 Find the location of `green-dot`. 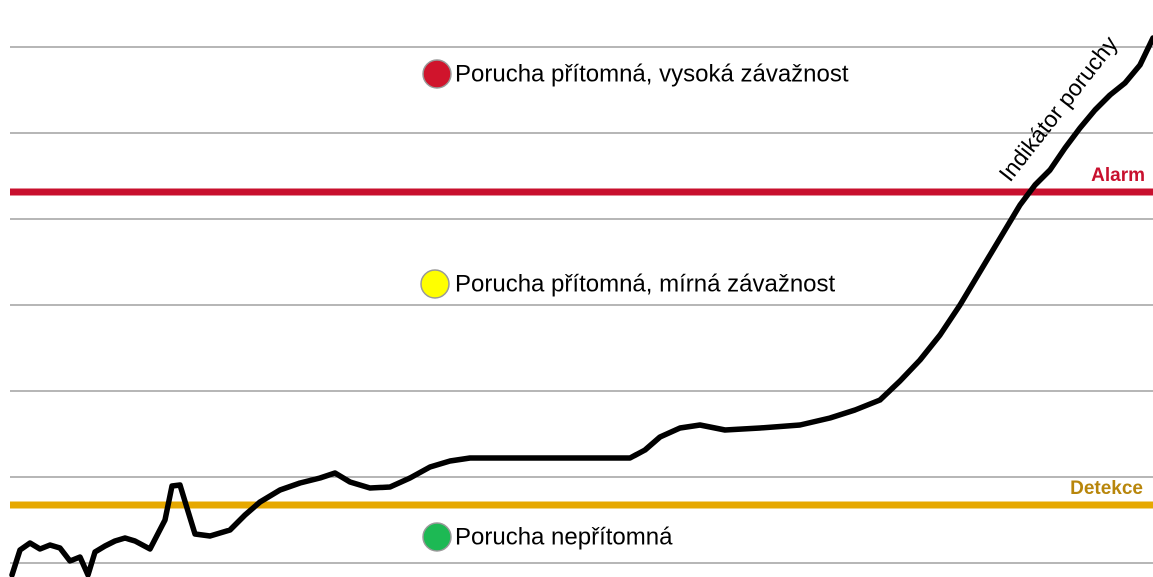

green-dot is located at coordinates (437, 537).